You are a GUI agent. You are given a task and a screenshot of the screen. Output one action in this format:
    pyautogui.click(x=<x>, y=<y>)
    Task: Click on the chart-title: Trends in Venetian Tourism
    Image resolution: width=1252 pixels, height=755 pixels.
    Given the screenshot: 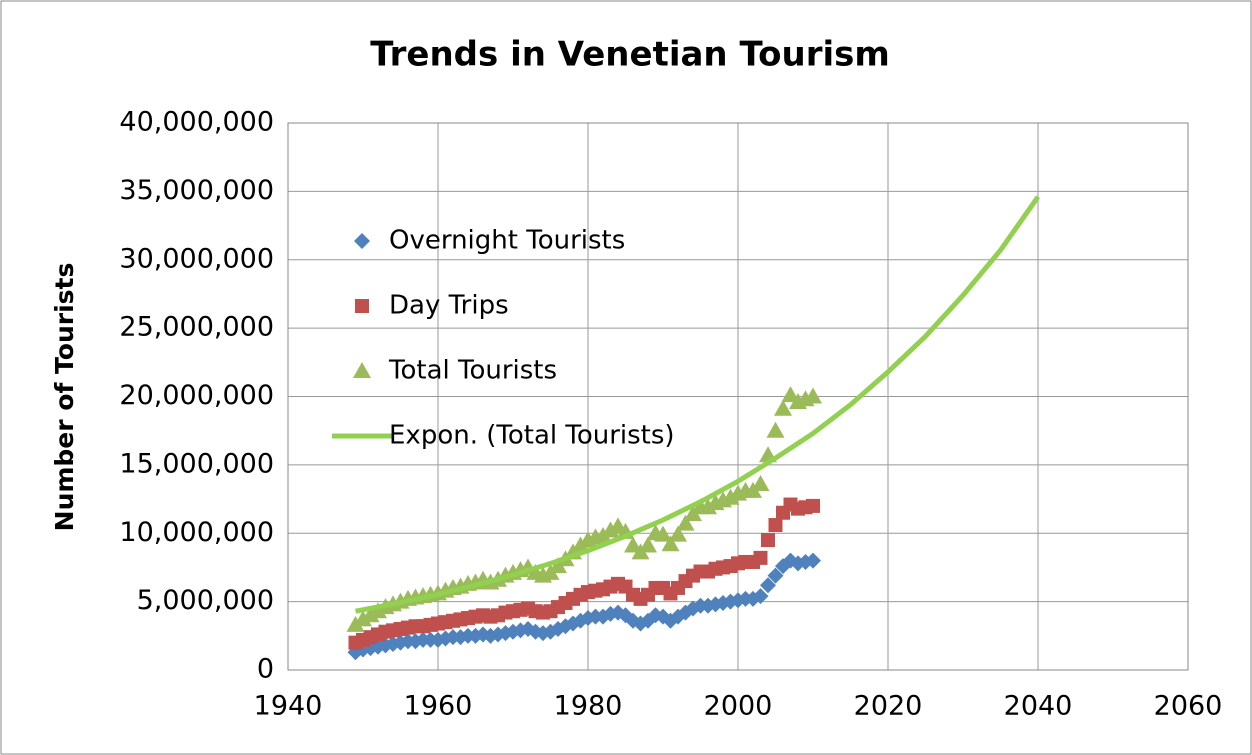 What is the action you would take?
    pyautogui.click(x=630, y=55)
    